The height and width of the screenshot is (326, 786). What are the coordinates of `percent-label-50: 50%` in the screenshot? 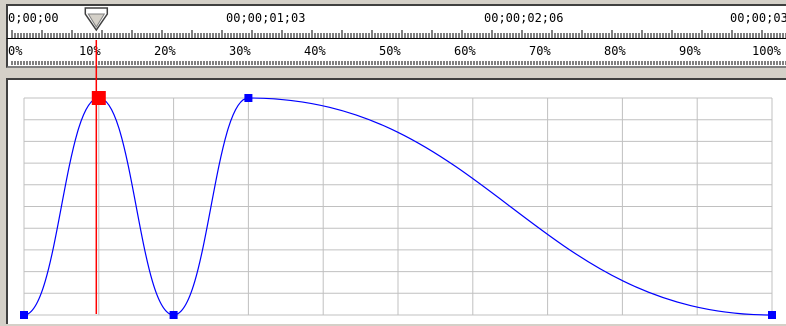 It's located at (390, 51).